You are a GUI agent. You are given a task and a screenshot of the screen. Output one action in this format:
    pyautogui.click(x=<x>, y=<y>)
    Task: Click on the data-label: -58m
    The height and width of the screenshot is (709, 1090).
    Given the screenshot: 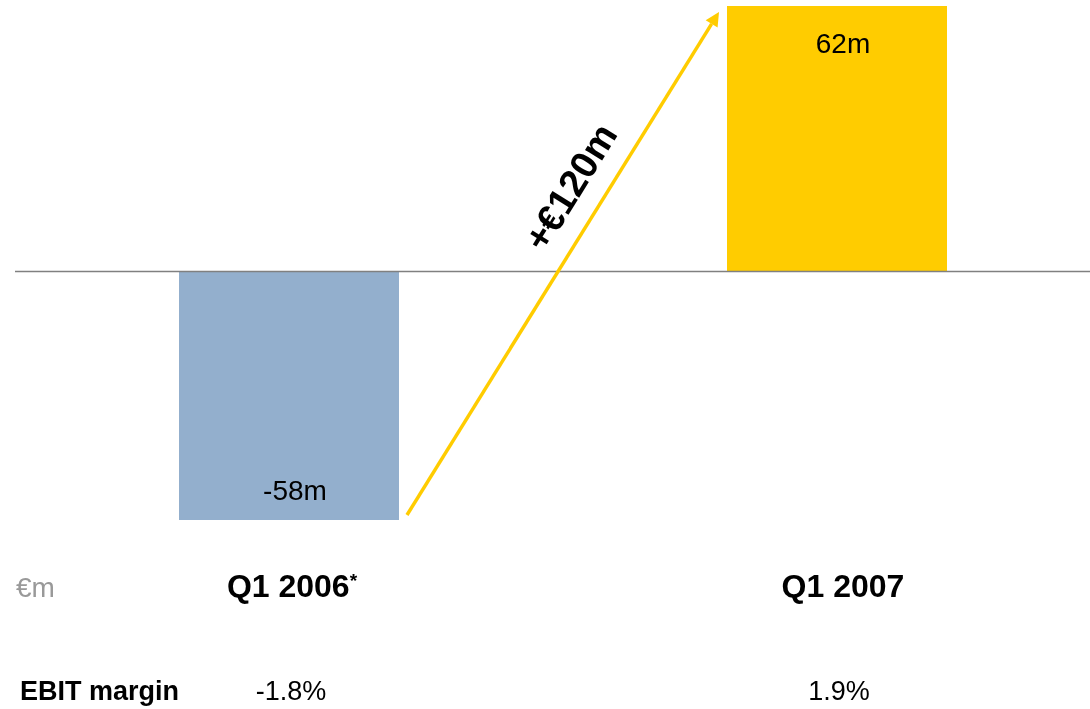 What is the action you would take?
    pyautogui.click(x=295, y=490)
    